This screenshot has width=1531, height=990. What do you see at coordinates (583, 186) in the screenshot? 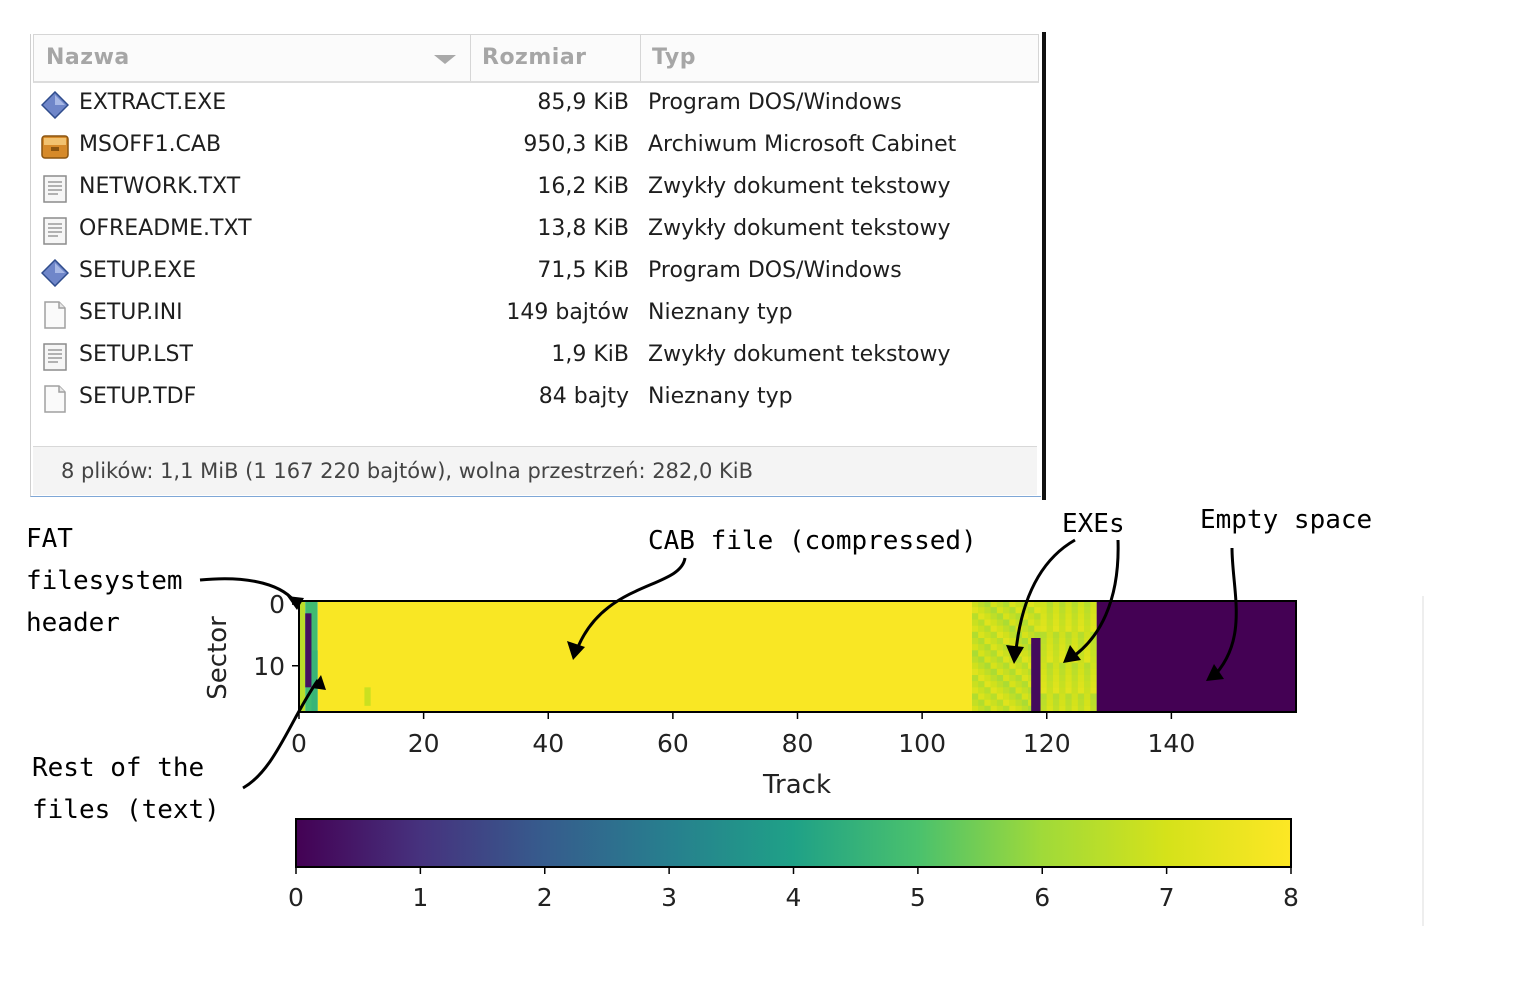
I see `file-size: 16,2 KiB` at bounding box center [583, 186].